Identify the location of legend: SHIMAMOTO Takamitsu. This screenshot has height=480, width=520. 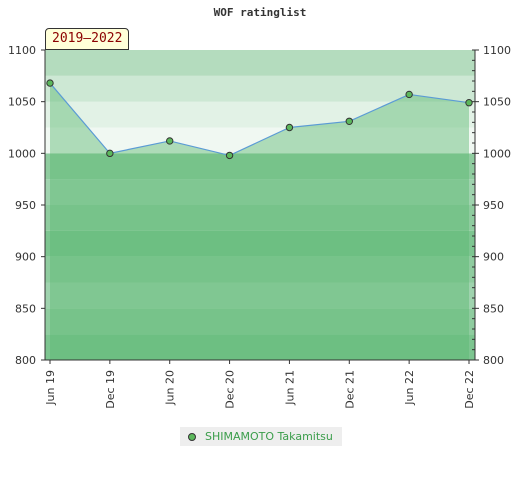
(261, 436).